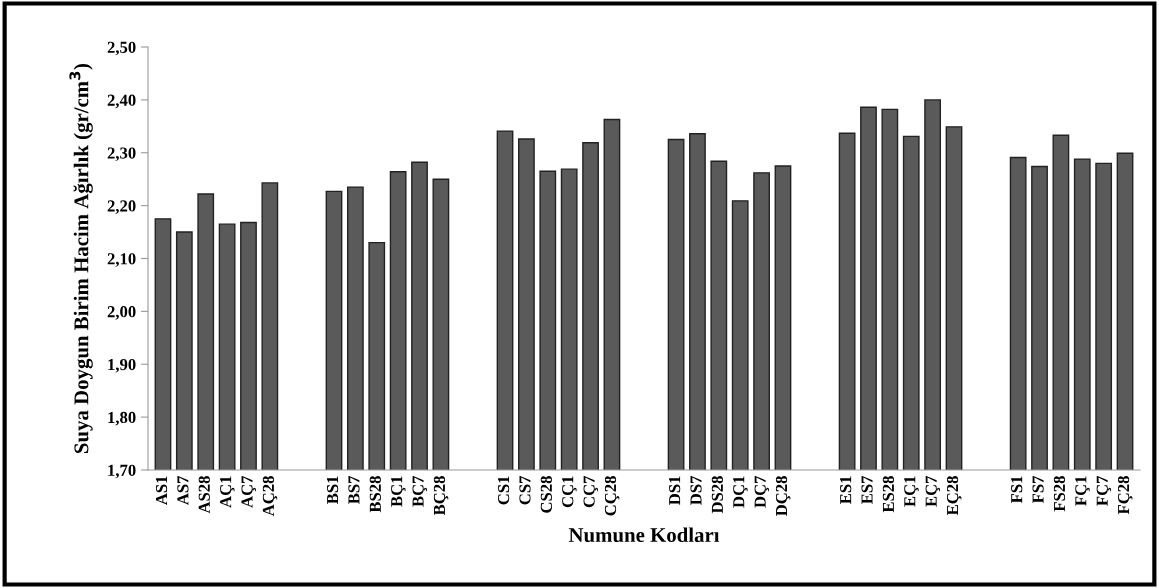 The image size is (1159, 588). Describe the element at coordinates (1104, 490) in the screenshot. I see `x-tick-label: FÇ7` at that location.